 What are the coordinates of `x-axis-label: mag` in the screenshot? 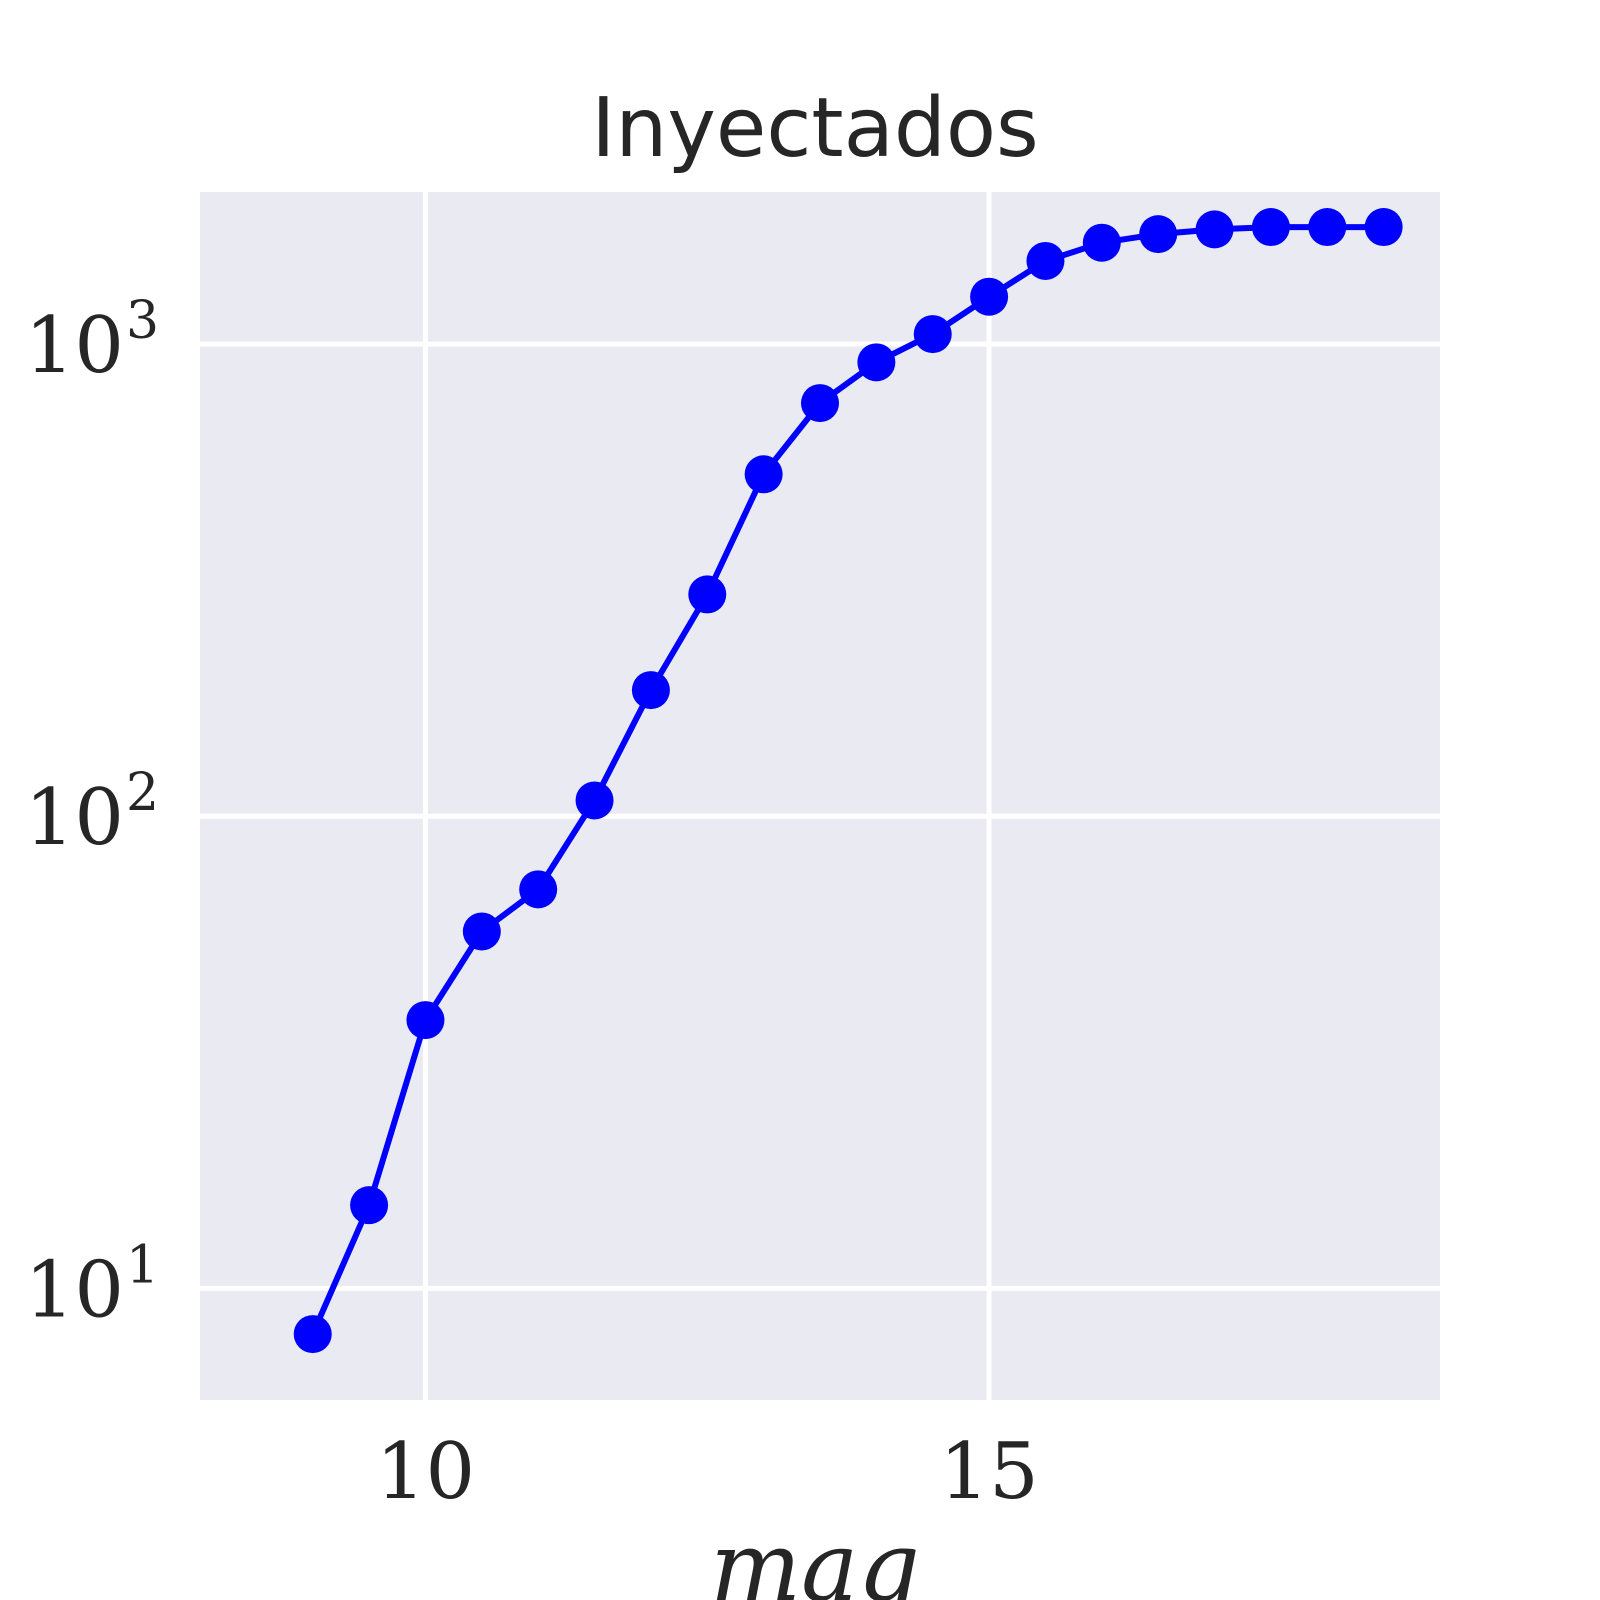 It's located at (815, 1555).